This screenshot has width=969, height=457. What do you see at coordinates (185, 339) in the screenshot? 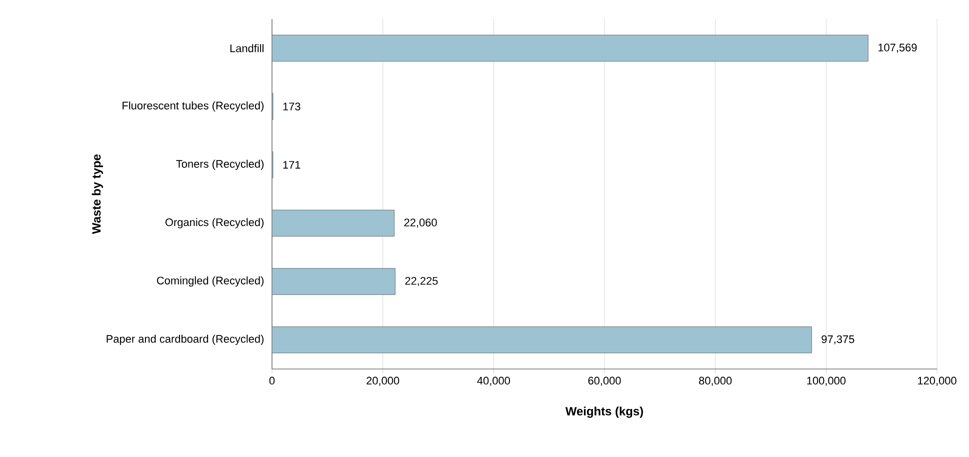
I see `y-tick-label: Paper and cardboard (Recycled)` at bounding box center [185, 339].